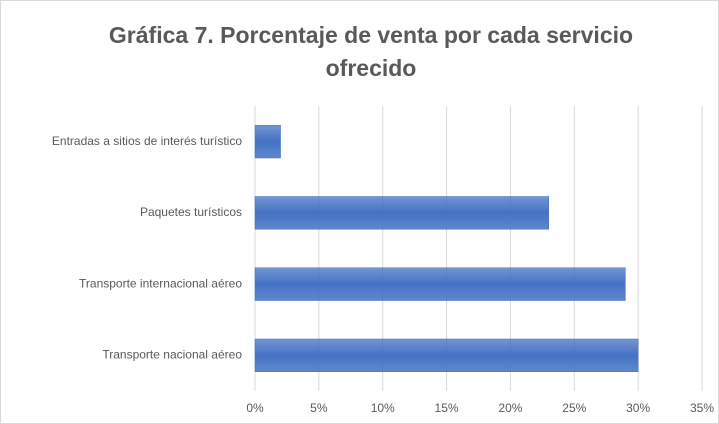  Describe the element at coordinates (638, 408) in the screenshot. I see `x-tick-label: 30%` at that location.